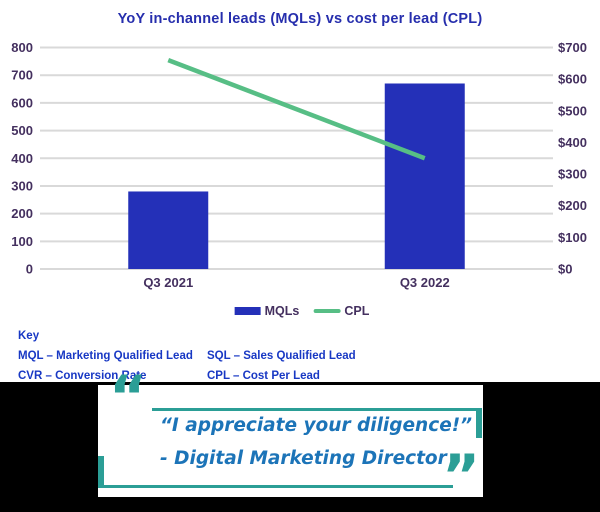 The height and width of the screenshot is (512, 600). What do you see at coordinates (301, 311) in the screenshot?
I see `chart-legend: MQLs CPL` at bounding box center [301, 311].